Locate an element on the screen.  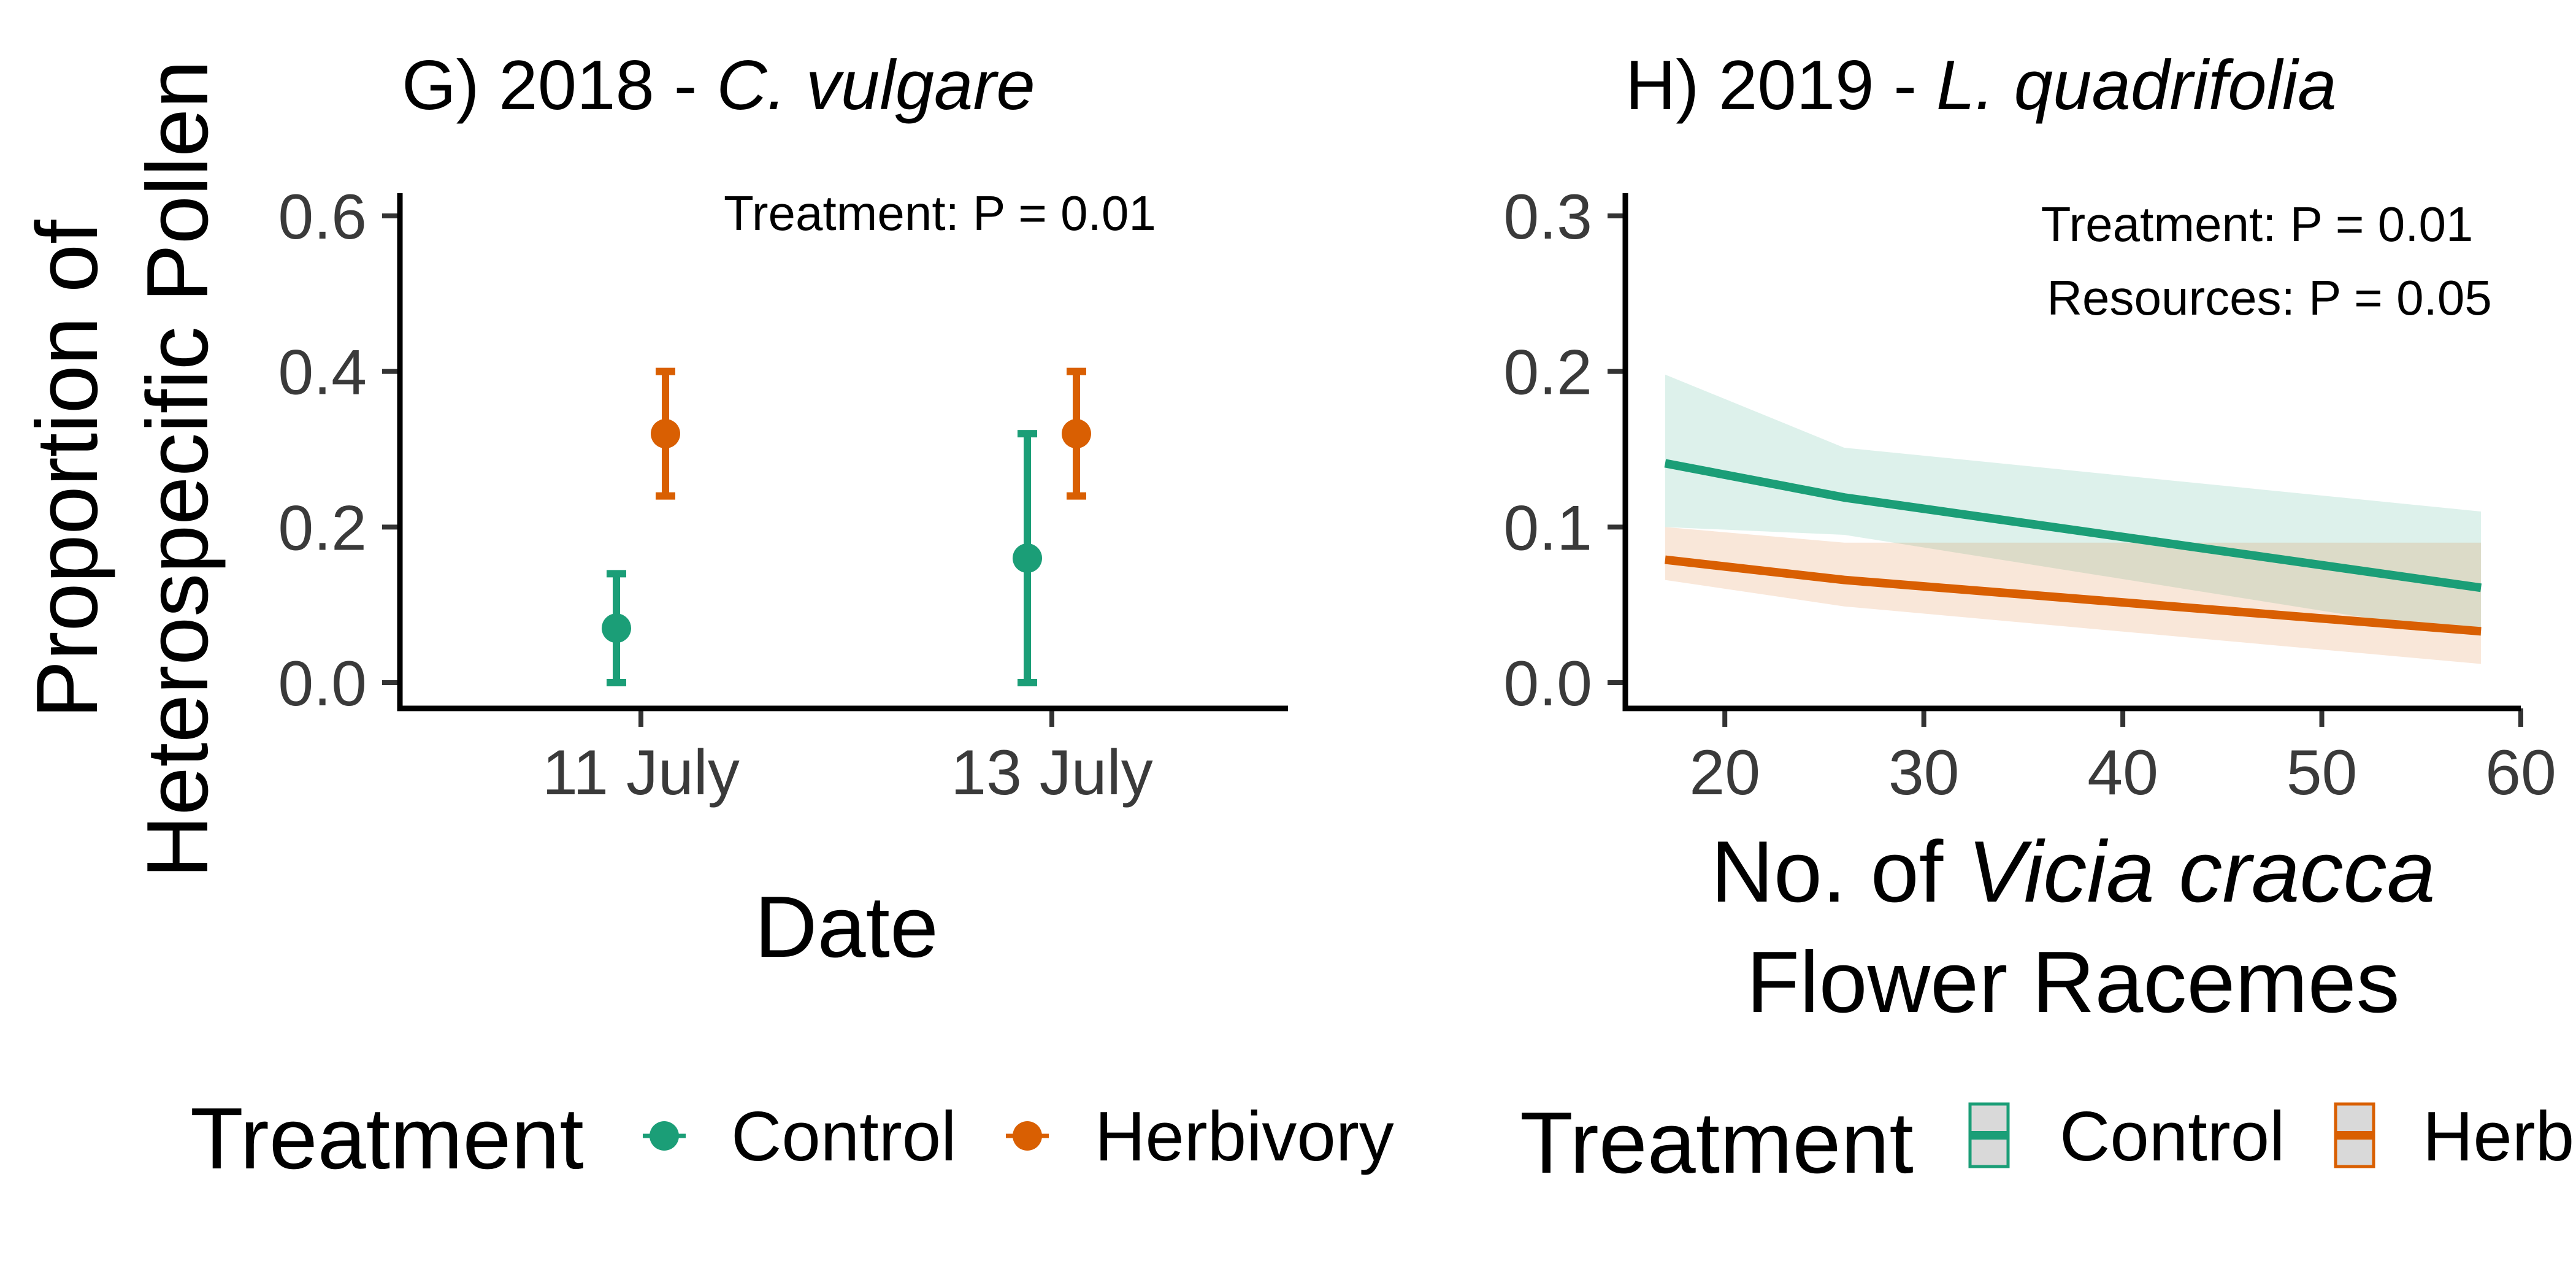
legend-h-control-key is located at coordinates (1989, 1135).